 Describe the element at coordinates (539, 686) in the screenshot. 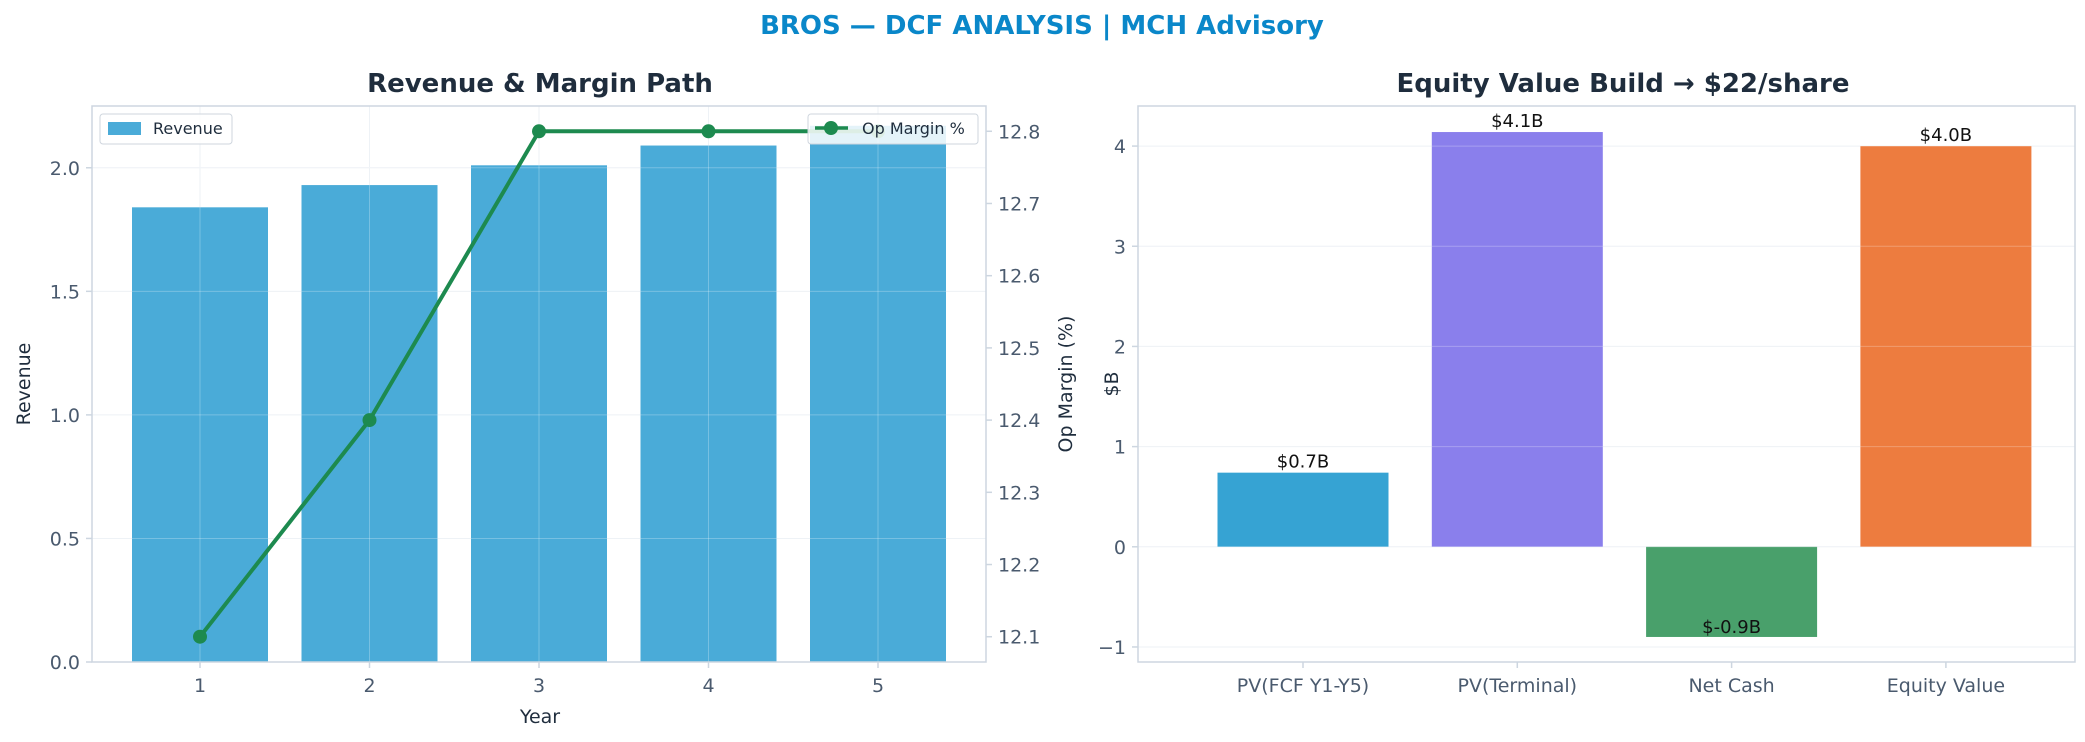

I see `x-tick-label: 3` at that location.